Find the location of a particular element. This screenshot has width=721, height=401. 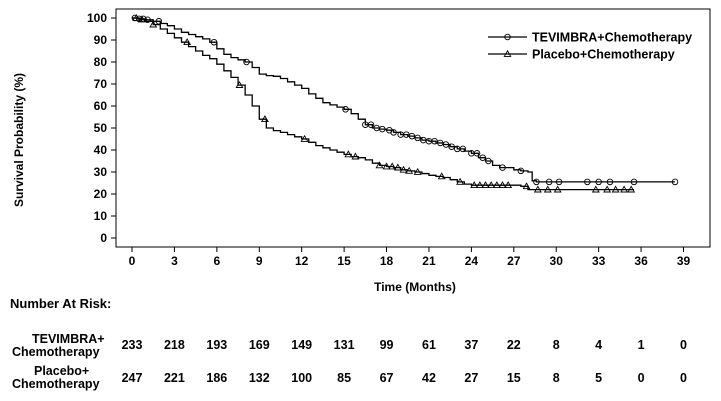

x-tick-label: 24 is located at coordinates (472, 261).